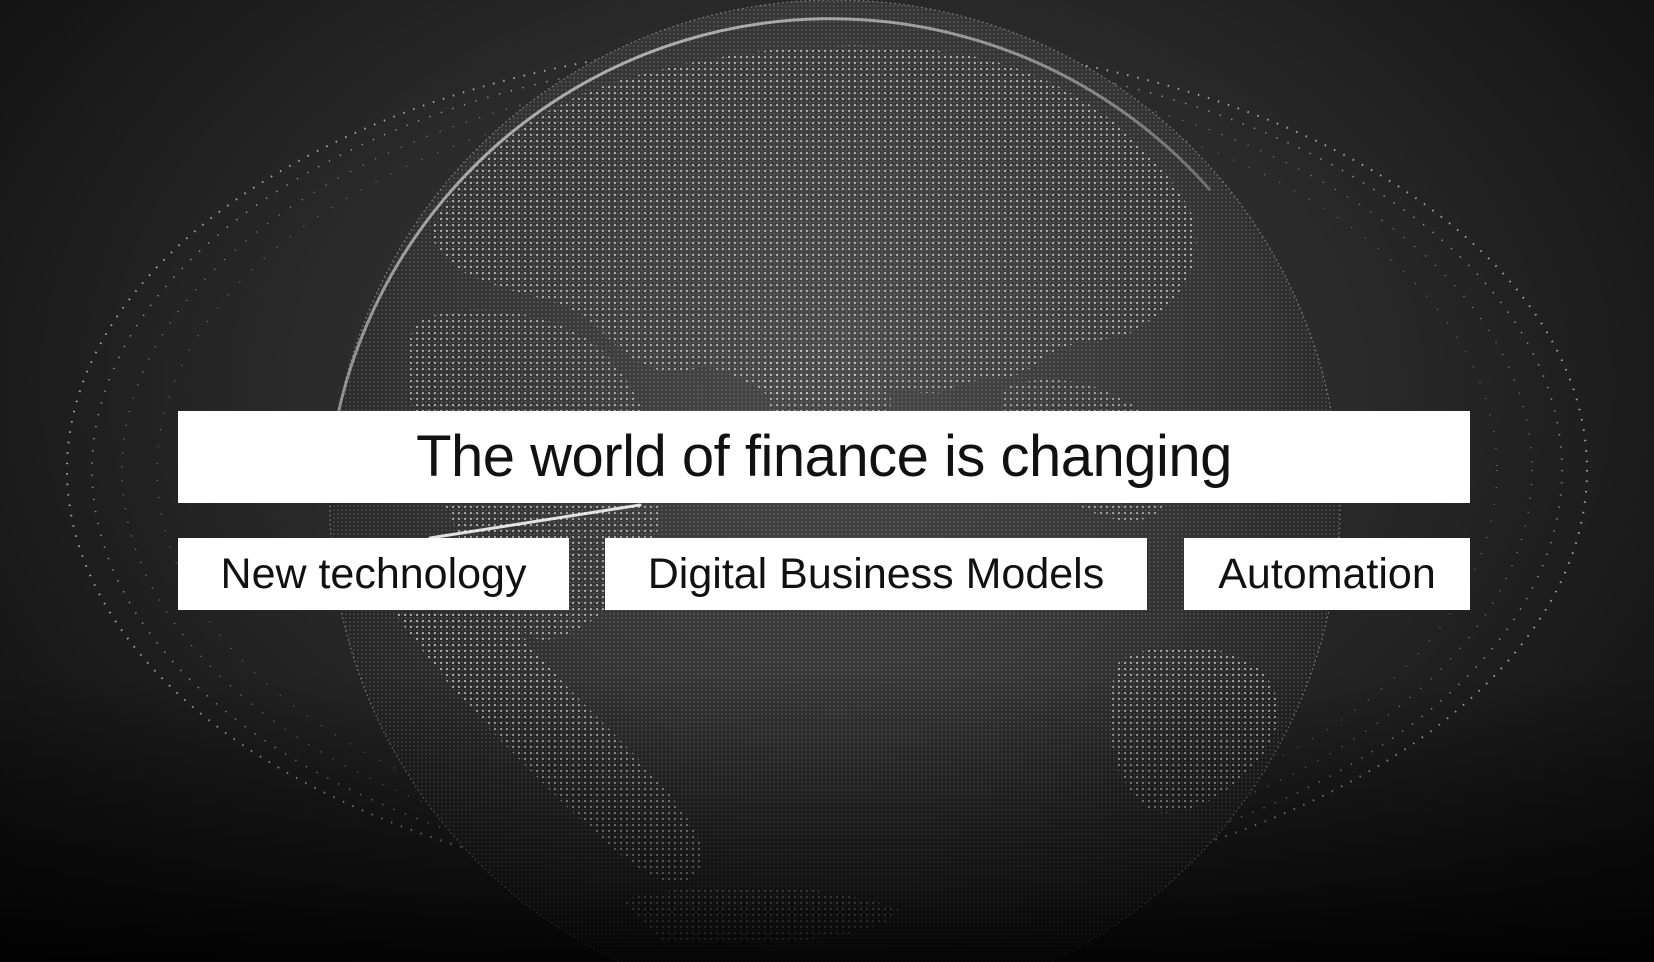  I want to click on headline-text: The world of finance is changing, so click(824, 456).